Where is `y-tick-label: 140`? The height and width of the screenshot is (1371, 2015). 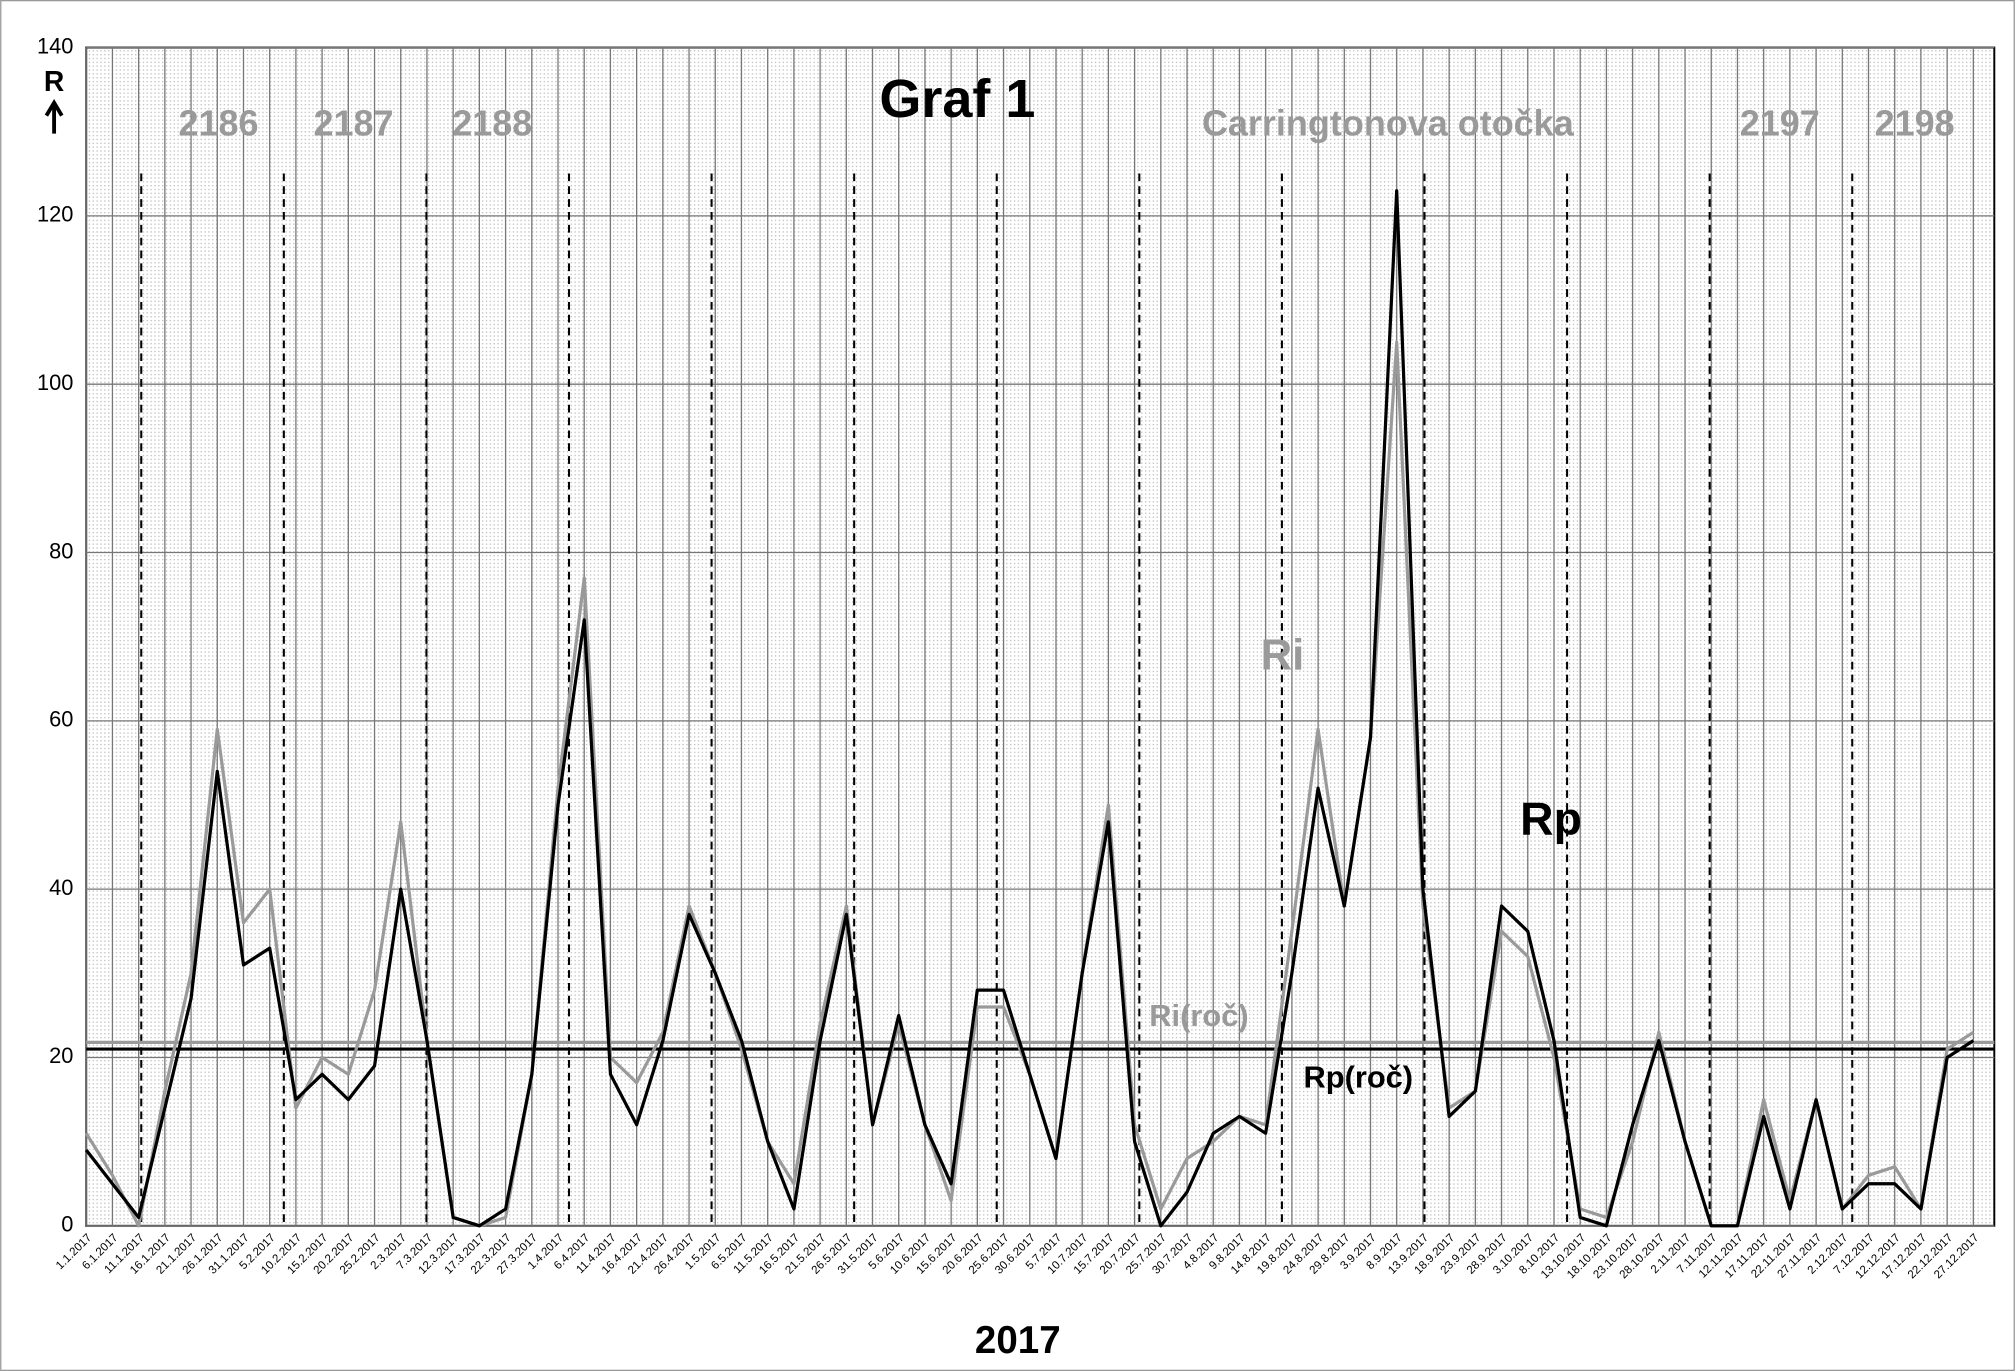
y-tick-label: 140 is located at coordinates (55, 45).